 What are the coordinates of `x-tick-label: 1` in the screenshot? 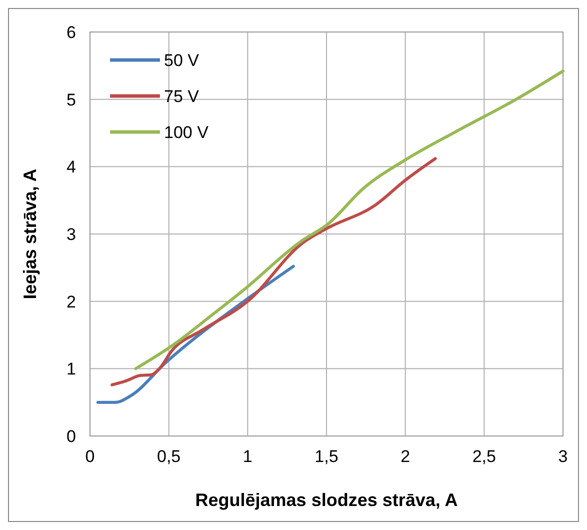 It's located at (247, 456).